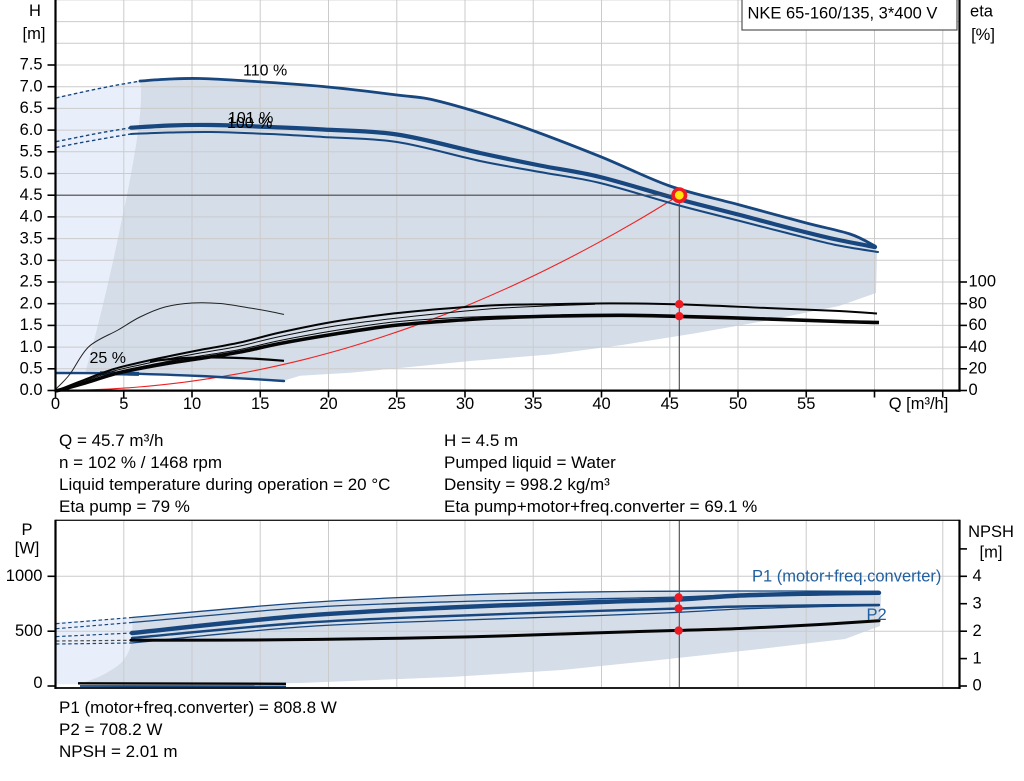 The image size is (1024, 781). Describe the element at coordinates (260, 404) in the screenshot. I see `svg-text: 15` at that location.